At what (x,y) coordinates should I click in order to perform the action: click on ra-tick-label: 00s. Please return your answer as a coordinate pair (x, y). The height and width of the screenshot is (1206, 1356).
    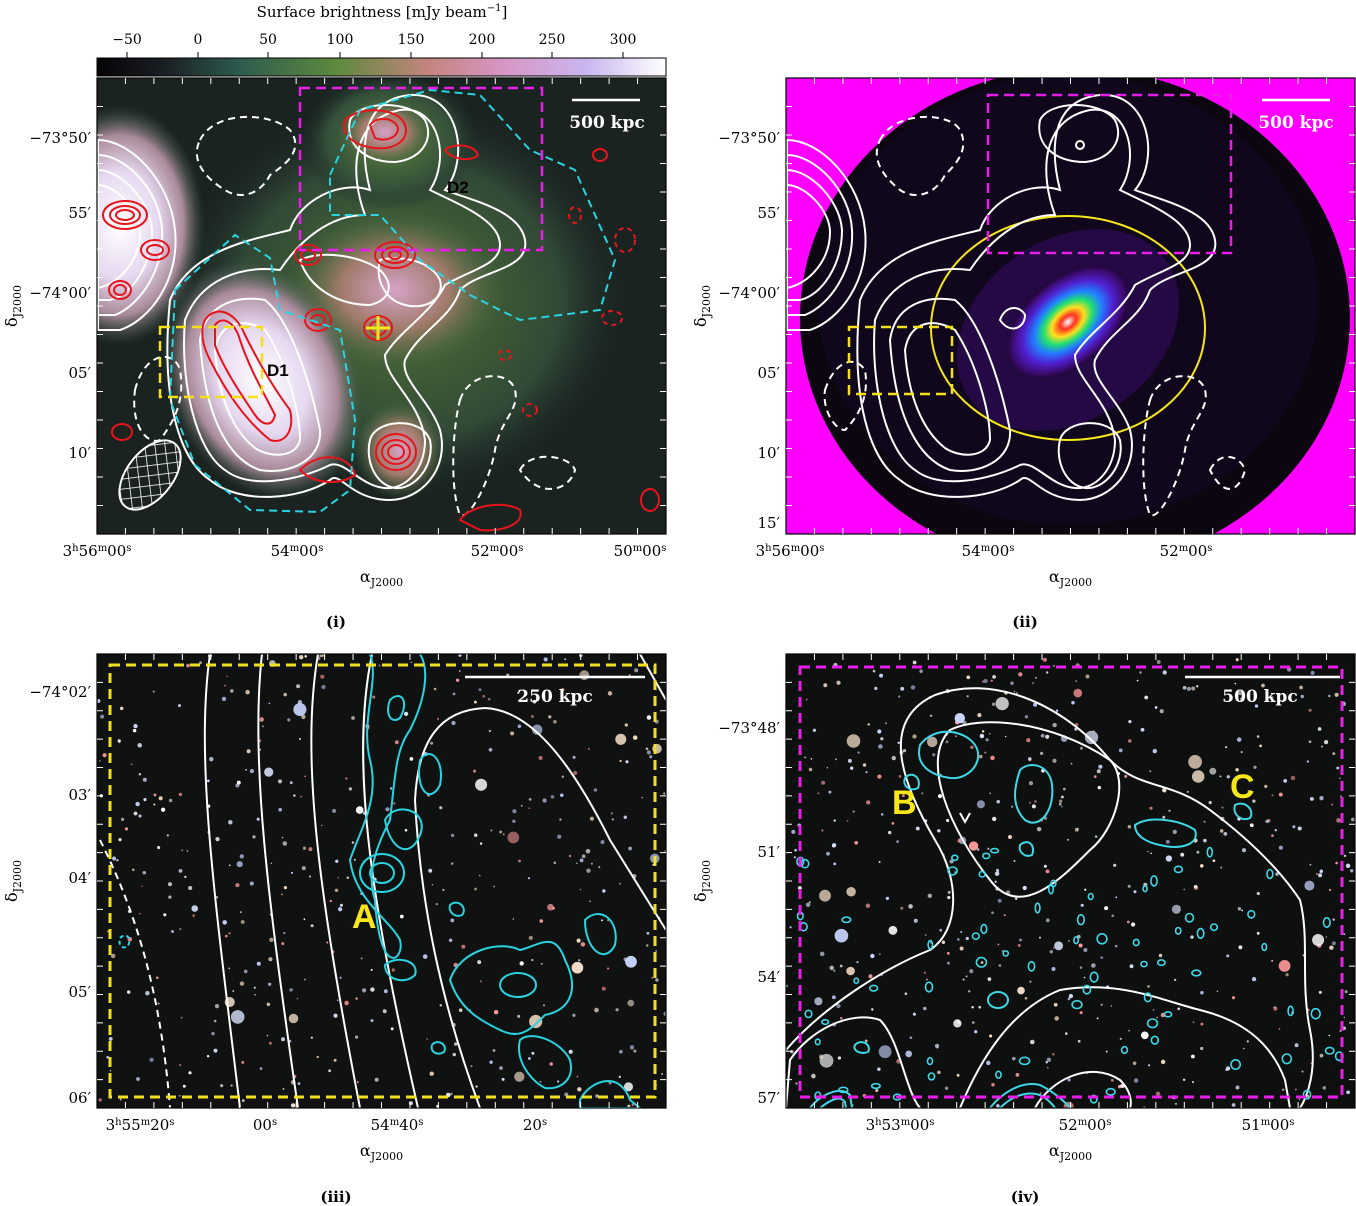
    Looking at the image, I should click on (265, 1125).